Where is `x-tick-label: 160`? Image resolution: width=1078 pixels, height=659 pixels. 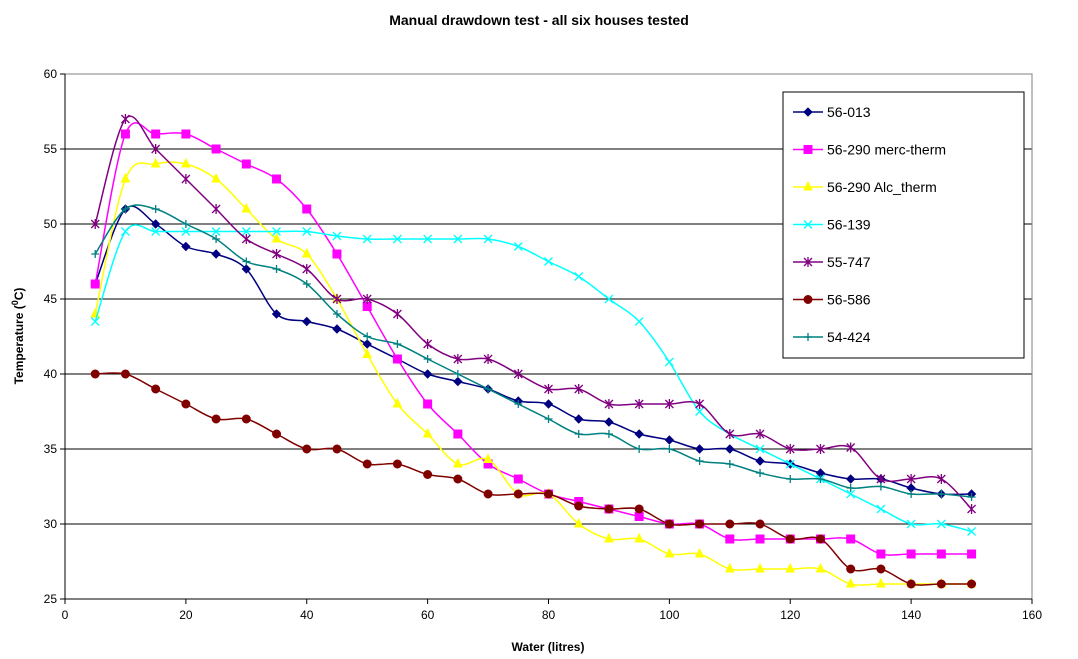
x-tick-label: 160 is located at coordinates (1032, 615).